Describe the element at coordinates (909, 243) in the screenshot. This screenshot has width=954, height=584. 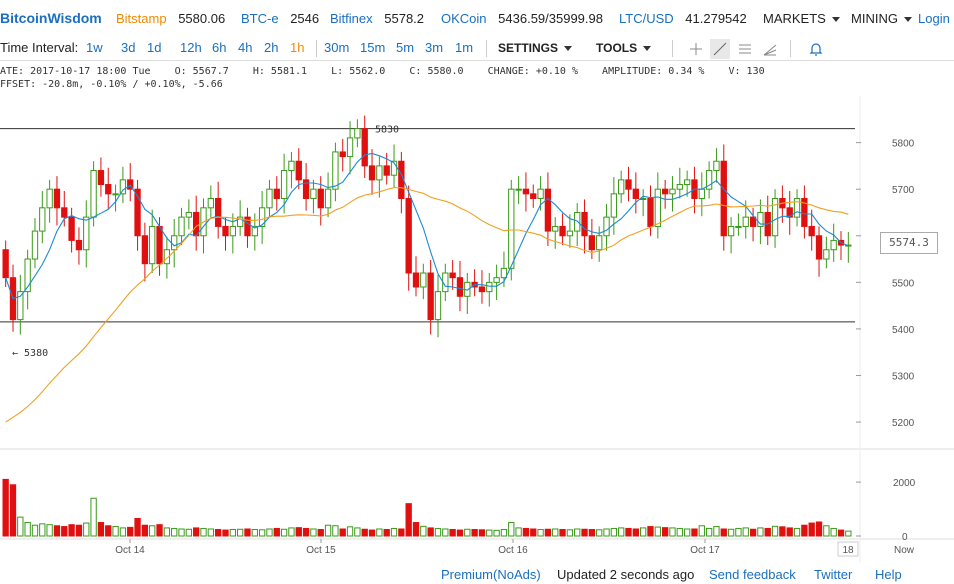
I see `current-price-tag: 5574.3` at that location.